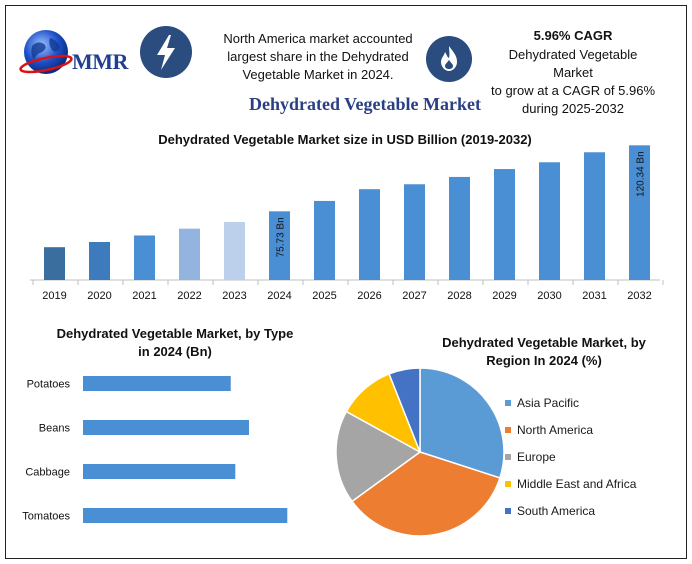  What do you see at coordinates (189, 254) in the screenshot?
I see `bar-2022` at bounding box center [189, 254].